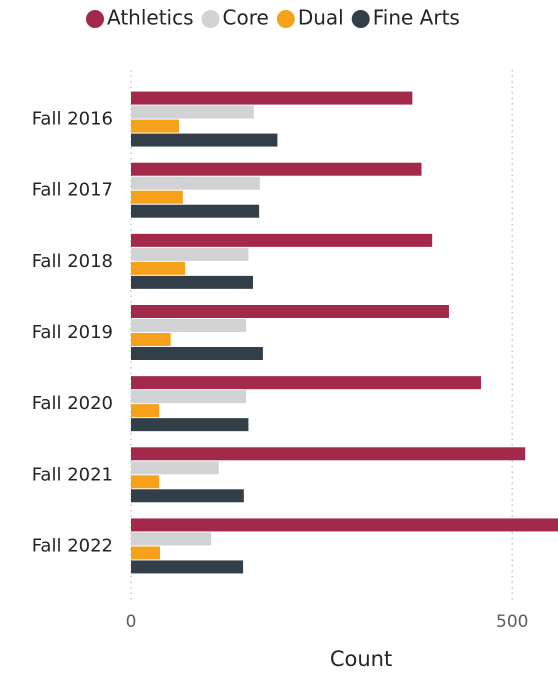 The height and width of the screenshot is (673, 558). I want to click on legend-label: Core, so click(246, 18).